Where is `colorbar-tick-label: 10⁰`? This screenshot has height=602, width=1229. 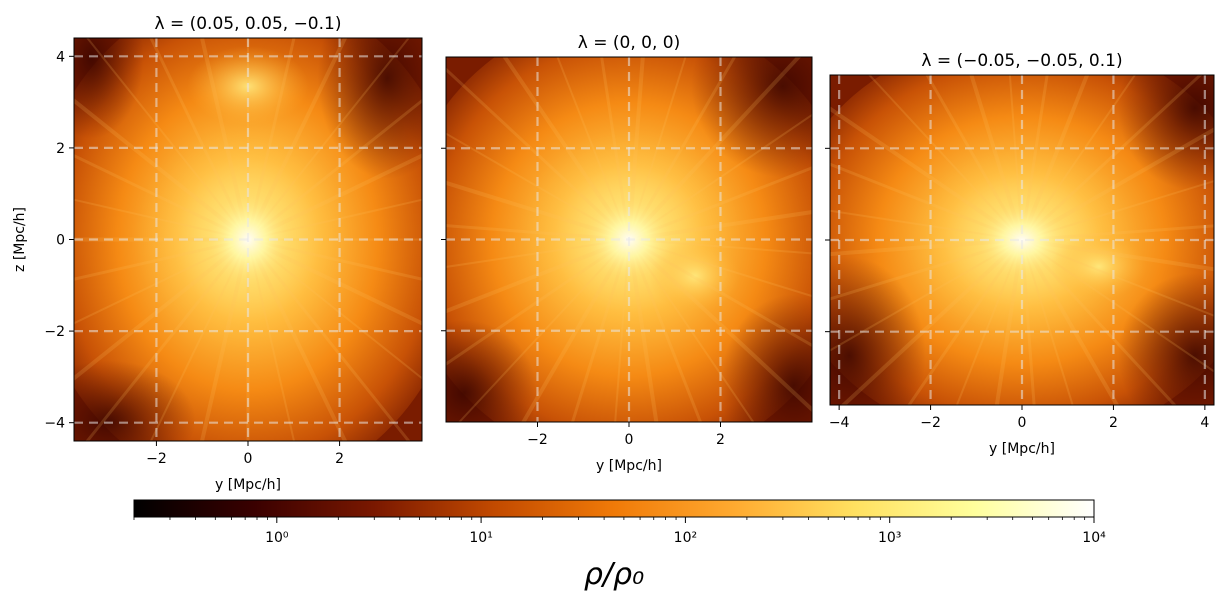
colorbar-tick-label: 10⁰ is located at coordinates (277, 538).